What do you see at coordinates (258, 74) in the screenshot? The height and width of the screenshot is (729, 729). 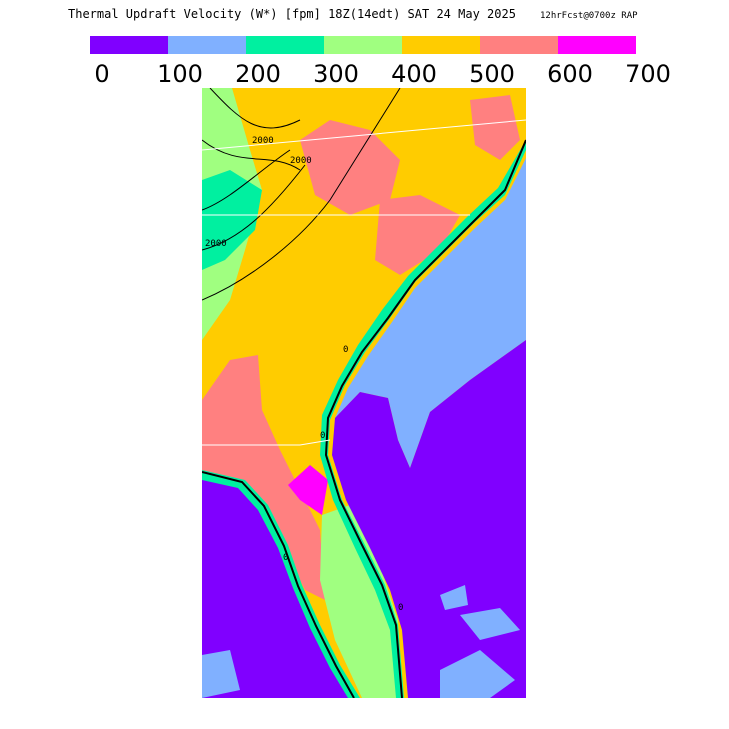 I see `colorbar-tick-label: 200` at bounding box center [258, 74].